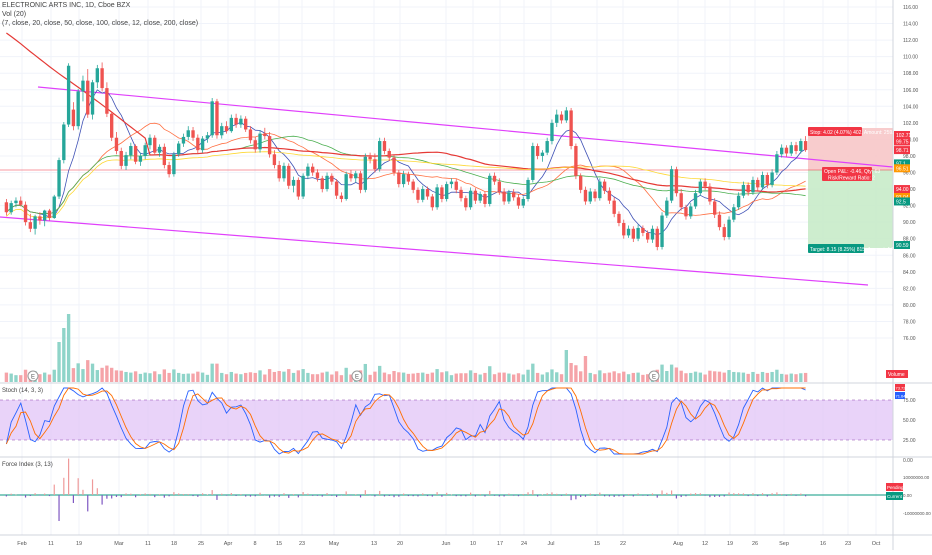 This screenshot has width=932, height=555. Describe the element at coordinates (623, 544) in the screenshot. I see `time-label: 22` at that location.